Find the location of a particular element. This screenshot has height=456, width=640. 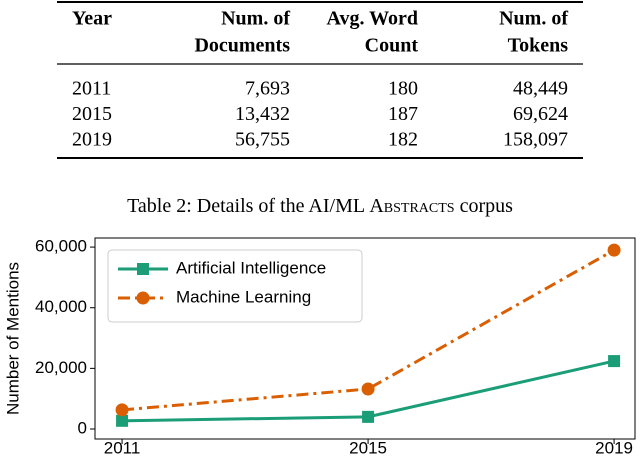

y-tick-label: 0 is located at coordinates (82, 427).